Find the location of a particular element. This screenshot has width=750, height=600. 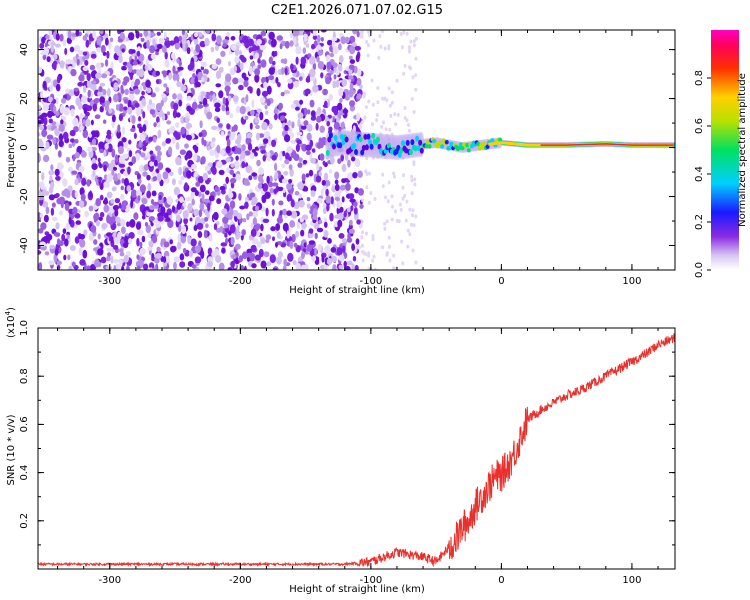

colorbar-ticks: 0.0 0.2 0.4 0.6 0.8 is located at coordinates (702, 174).